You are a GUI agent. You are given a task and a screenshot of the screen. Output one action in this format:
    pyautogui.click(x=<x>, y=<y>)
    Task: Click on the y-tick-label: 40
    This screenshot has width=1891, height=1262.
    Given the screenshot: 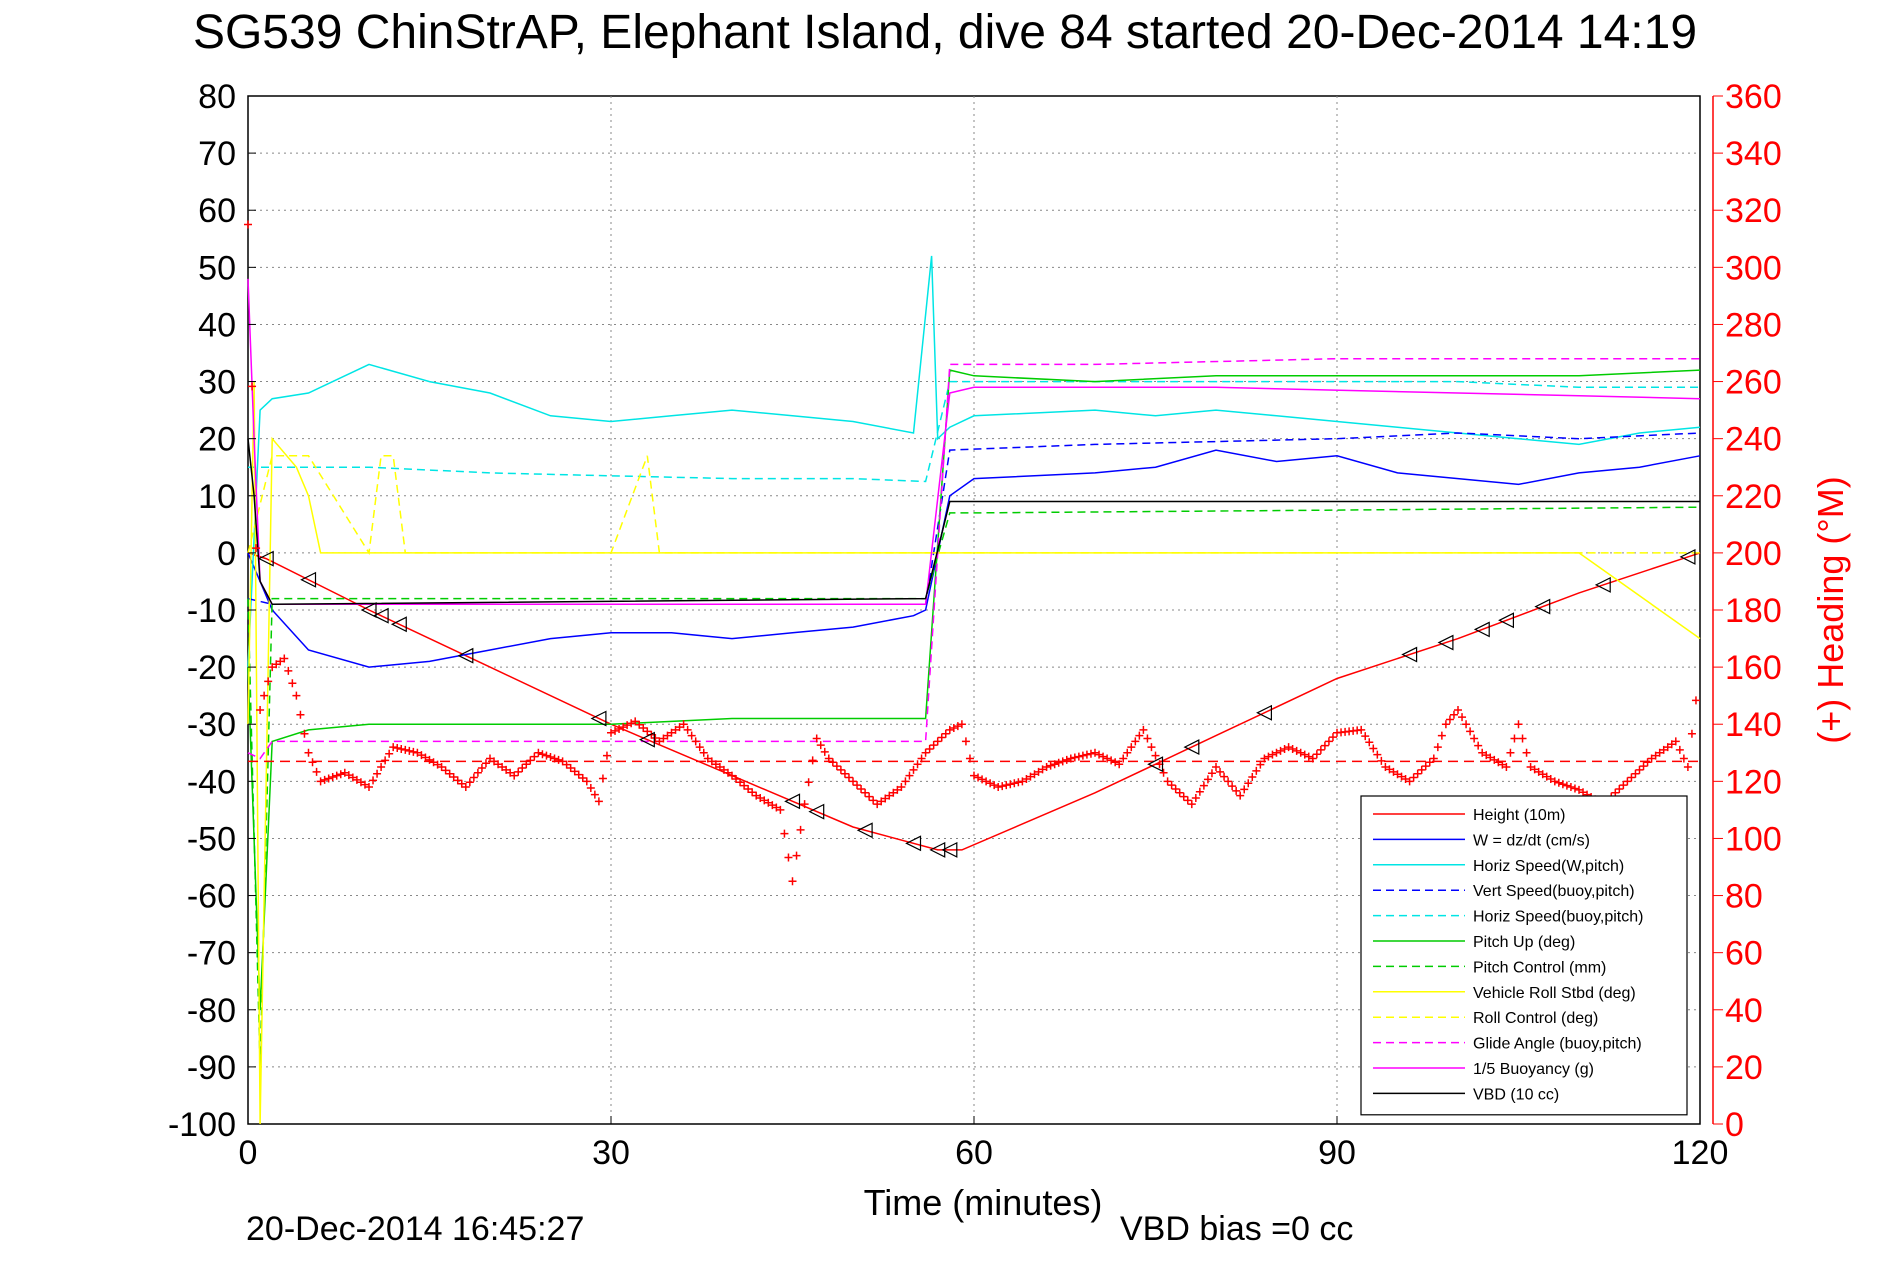 What is the action you would take?
    pyautogui.click(x=217, y=325)
    